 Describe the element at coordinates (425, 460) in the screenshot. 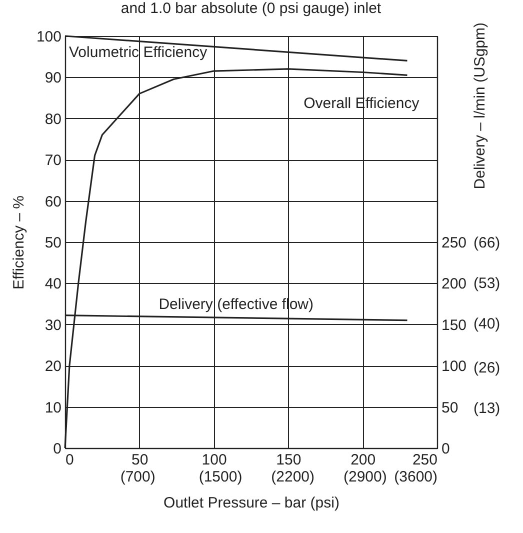

I see `x-tick-label: 250` at that location.